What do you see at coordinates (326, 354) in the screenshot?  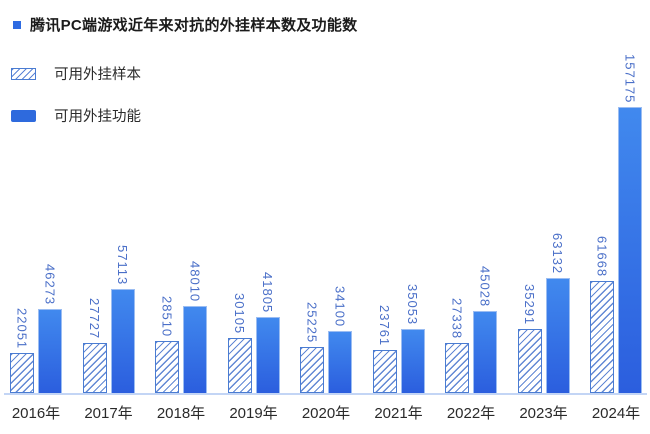 I see `bar-group-2020: 25225 34100 2020年` at bounding box center [326, 354].